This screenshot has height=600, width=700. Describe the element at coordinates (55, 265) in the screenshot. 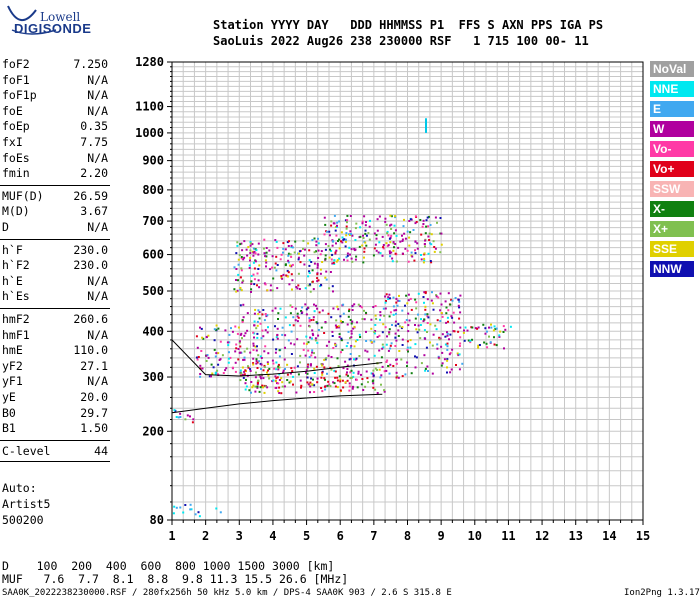

I see `param-row: h`F2 230.0` at that location.